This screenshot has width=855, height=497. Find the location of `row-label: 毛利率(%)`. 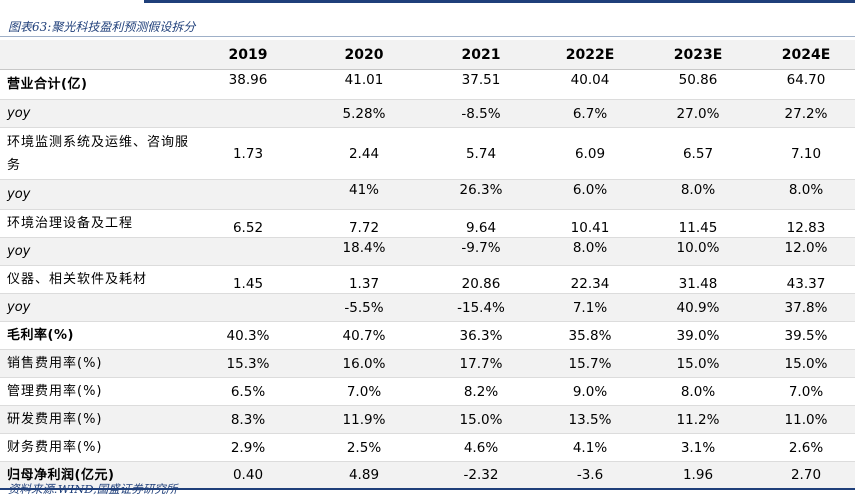

row-label: 毛利率(%) is located at coordinates (40, 335).